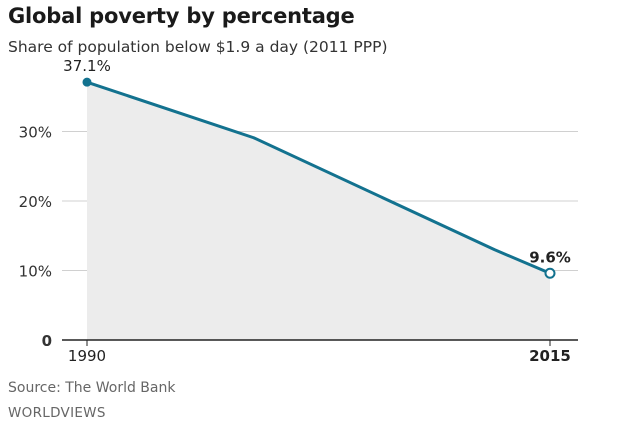  What do you see at coordinates (550, 356) in the screenshot?
I see `x-tick-label: 2015` at bounding box center [550, 356].